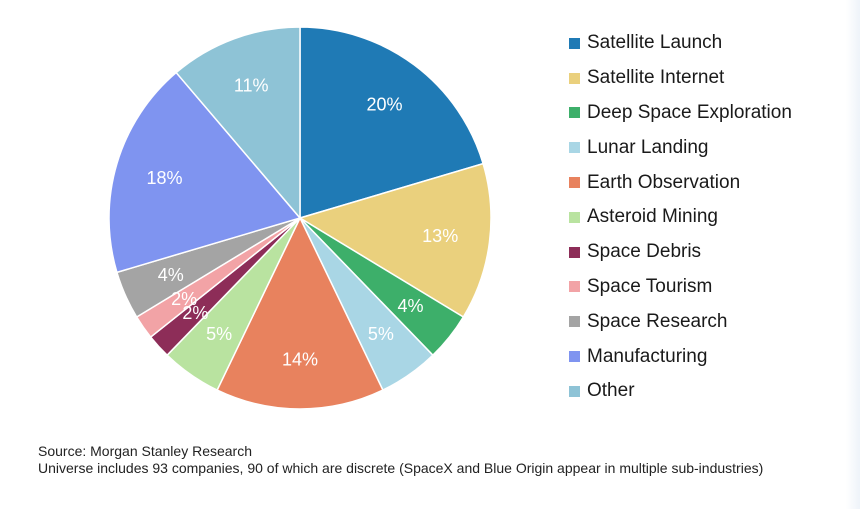 This screenshot has width=860, height=509. Describe the element at coordinates (440, 236) in the screenshot. I see `slice-label-satellite-internet: 13%` at that location.